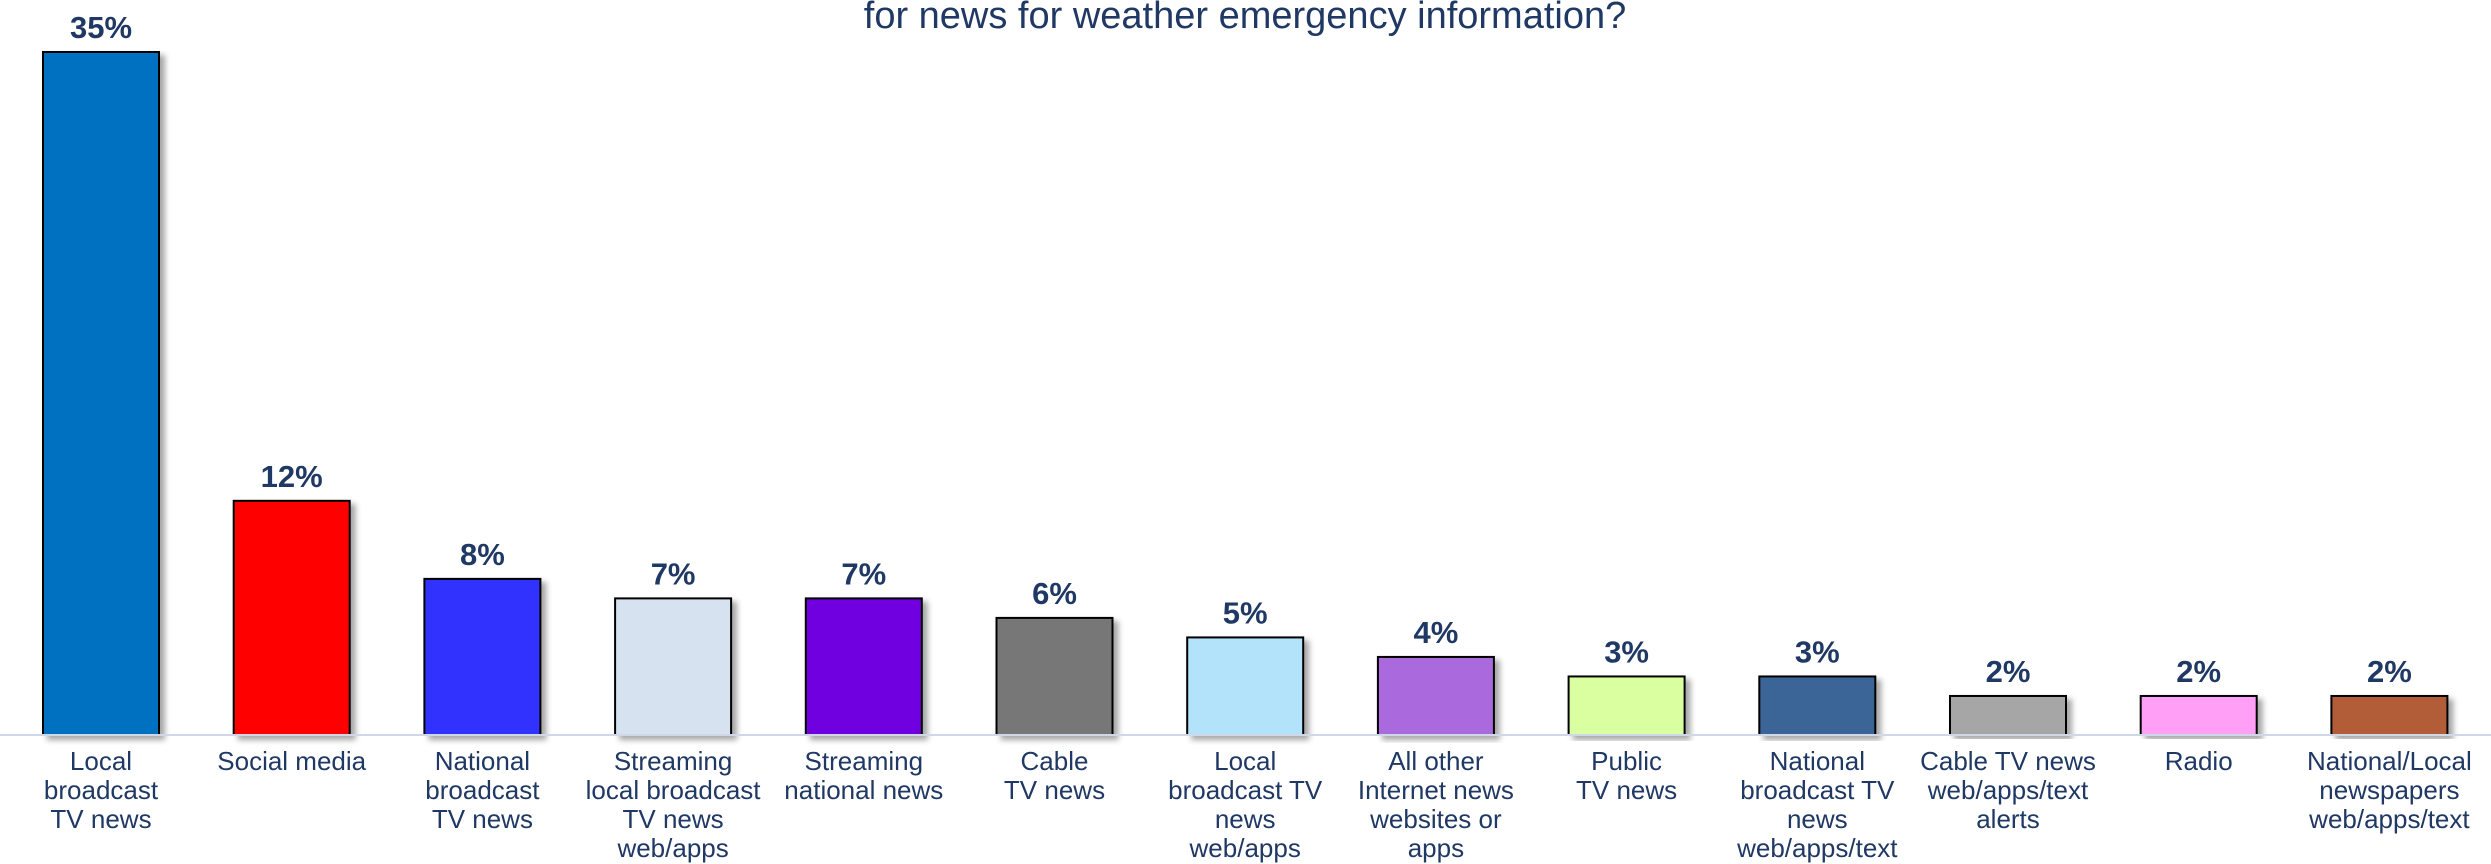  What do you see at coordinates (1626, 651) in the screenshot?
I see `value-label-8: 3%` at bounding box center [1626, 651].